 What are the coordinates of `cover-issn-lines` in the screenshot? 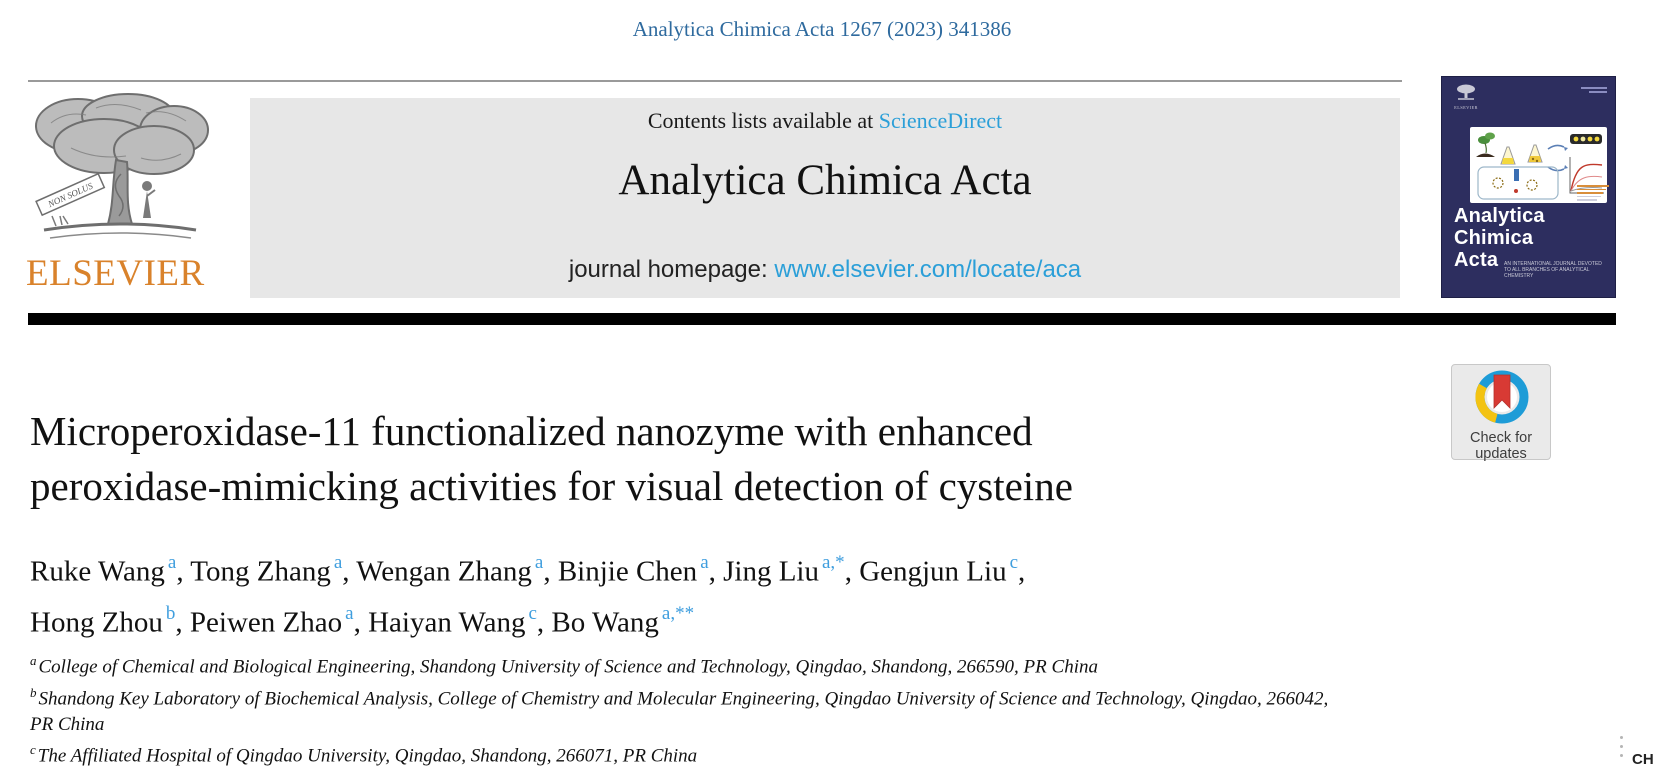 It's located at (1594, 91).